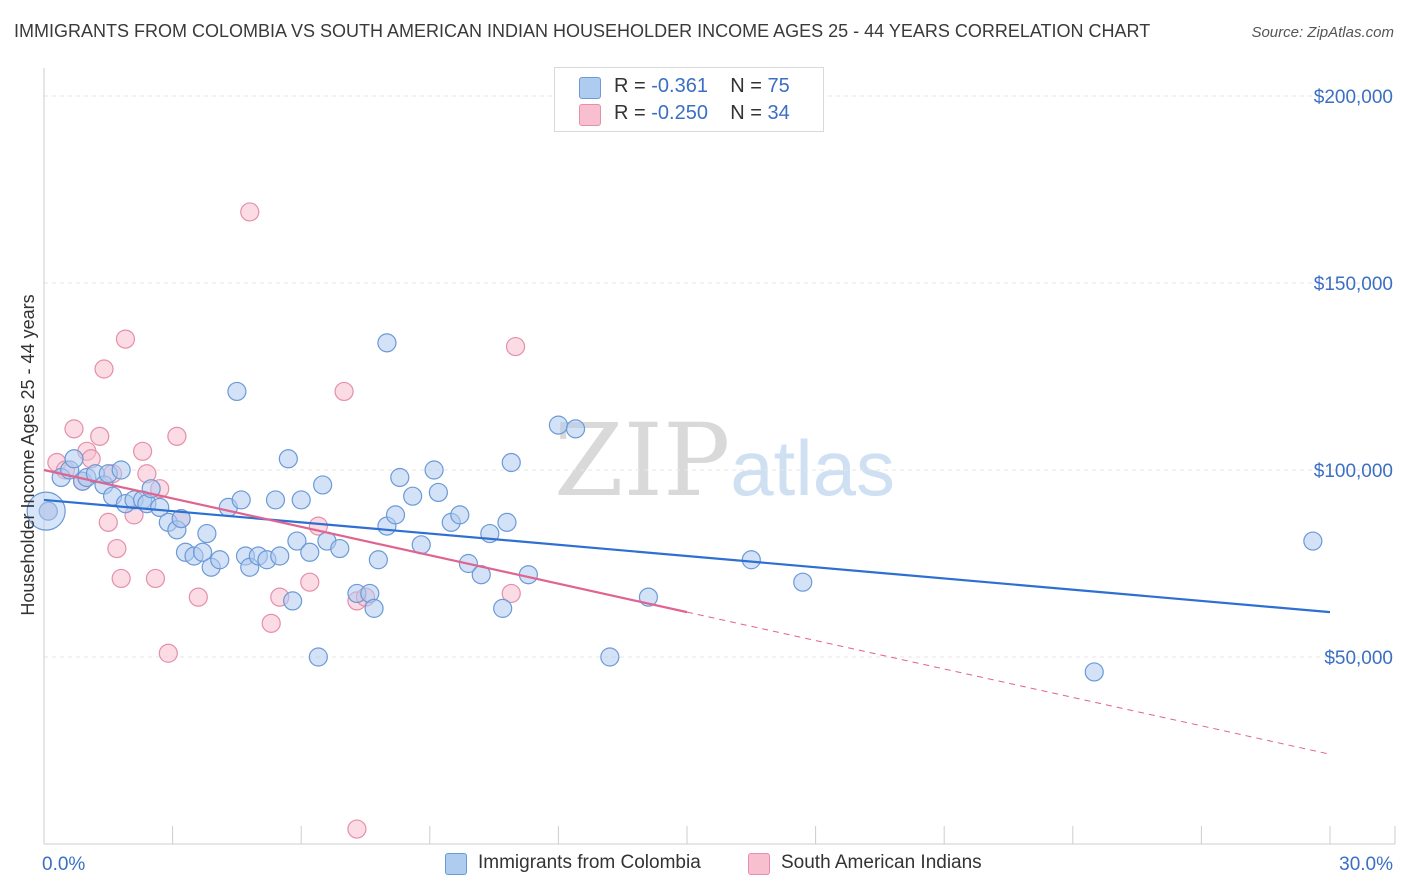 The image size is (1406, 892). Describe the element at coordinates (590, 88) in the screenshot. I see `legend-swatch-blue` at that location.